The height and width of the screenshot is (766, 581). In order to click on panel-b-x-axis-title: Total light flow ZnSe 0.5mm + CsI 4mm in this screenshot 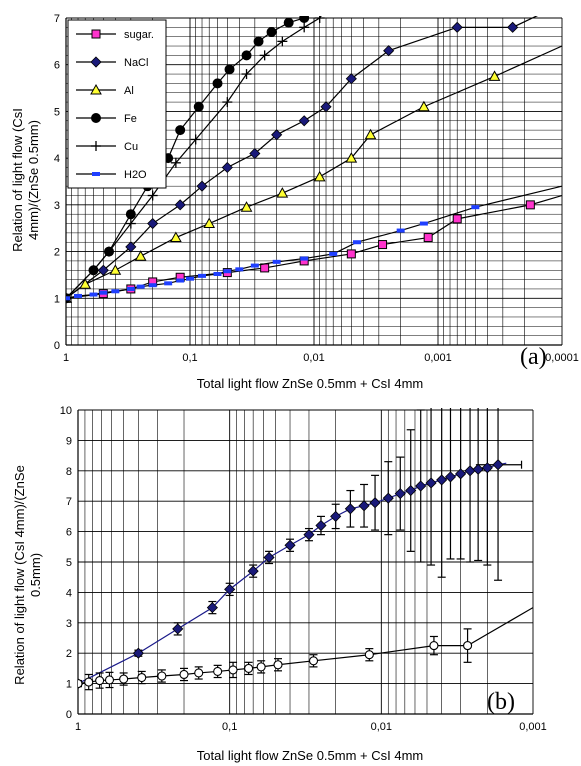, I will do `click(310, 755)`.